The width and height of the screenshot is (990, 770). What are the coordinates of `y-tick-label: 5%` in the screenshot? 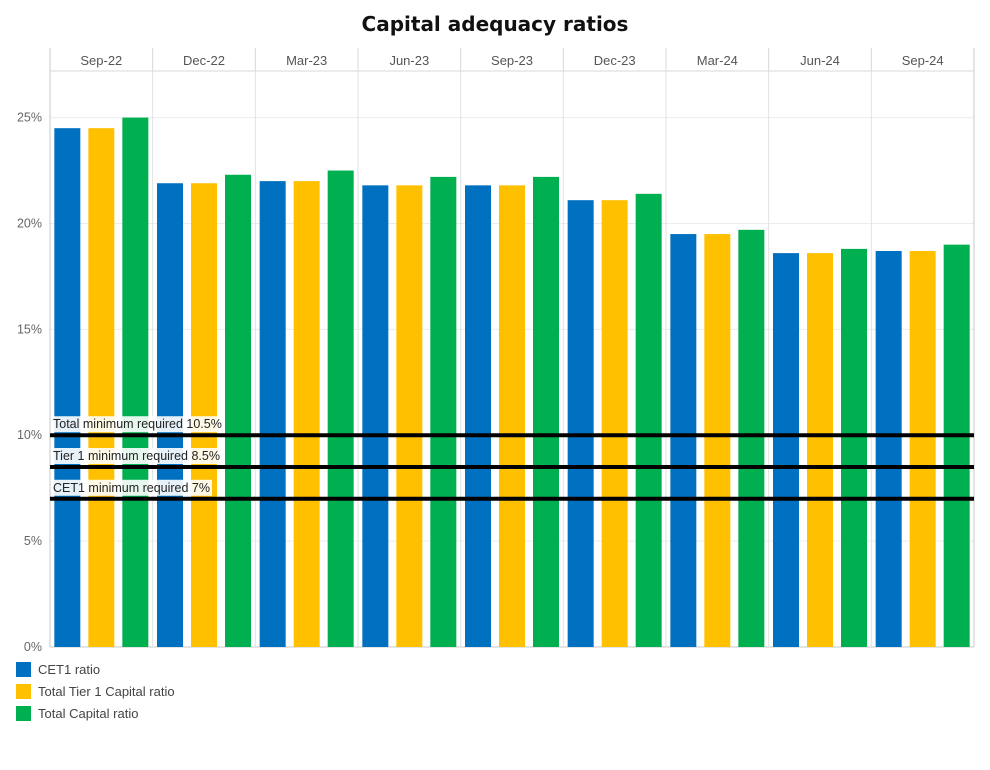 It's located at (33, 541).